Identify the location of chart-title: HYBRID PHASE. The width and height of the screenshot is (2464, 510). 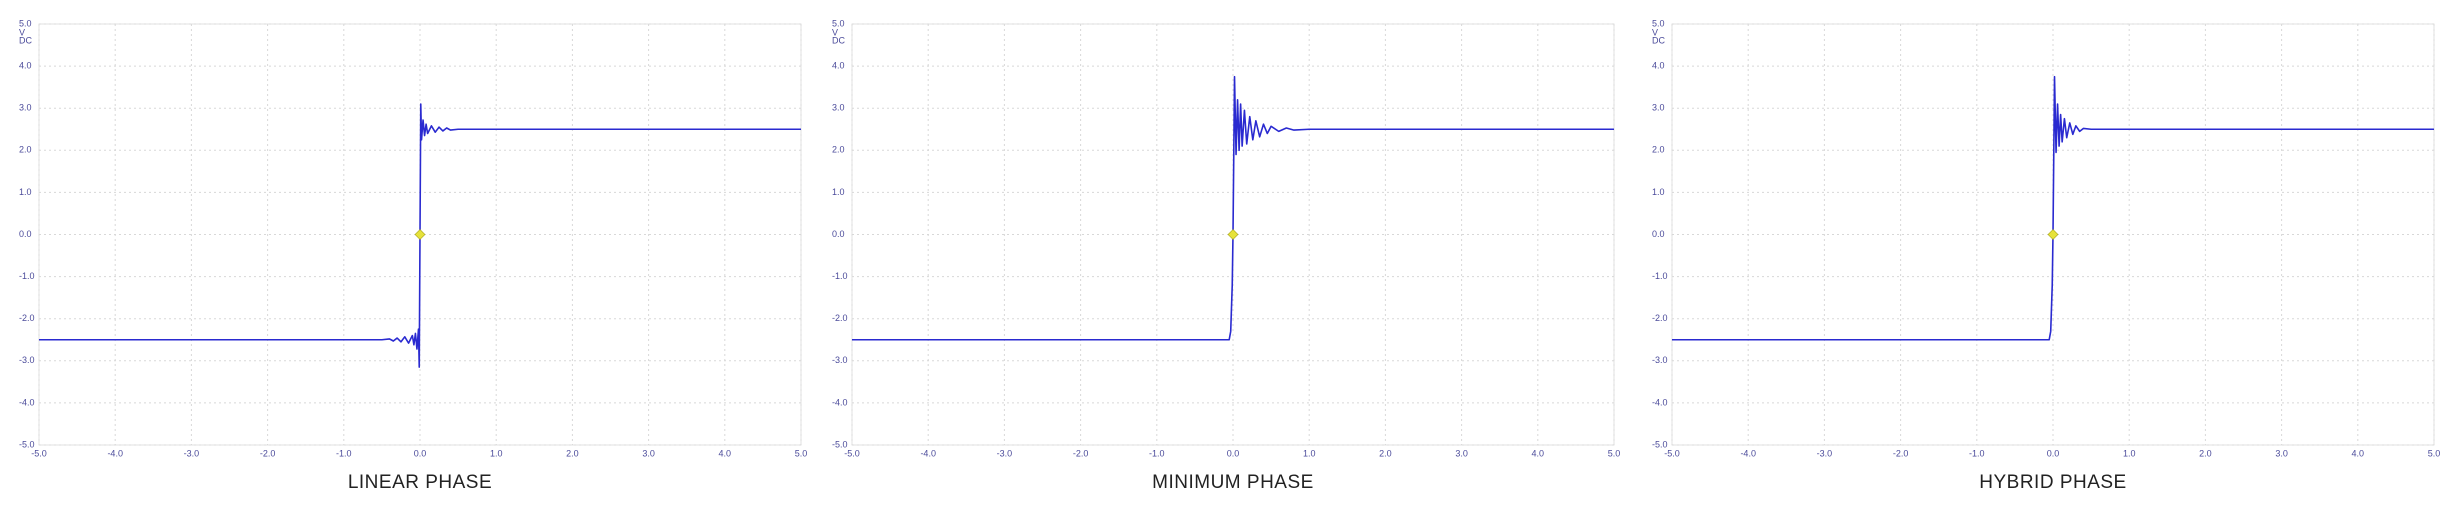
(2052, 482).